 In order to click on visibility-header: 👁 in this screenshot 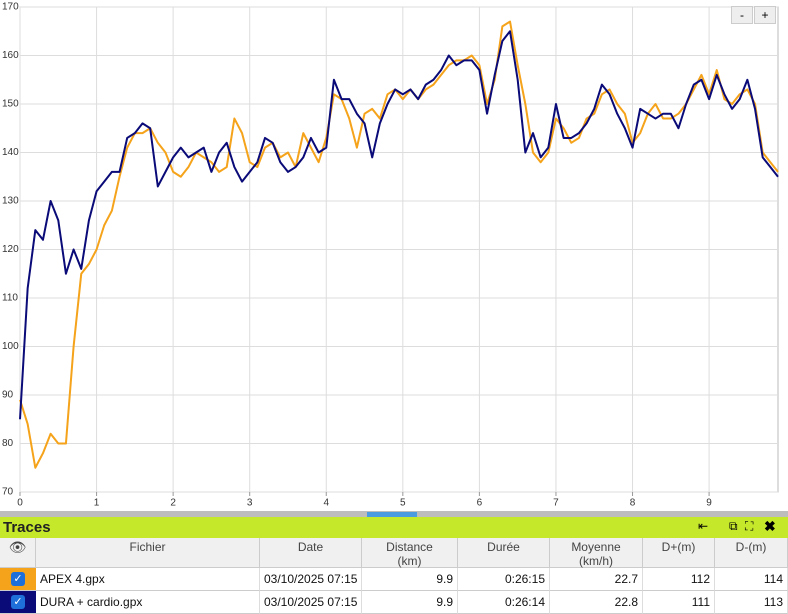, I will do `click(18, 553)`.